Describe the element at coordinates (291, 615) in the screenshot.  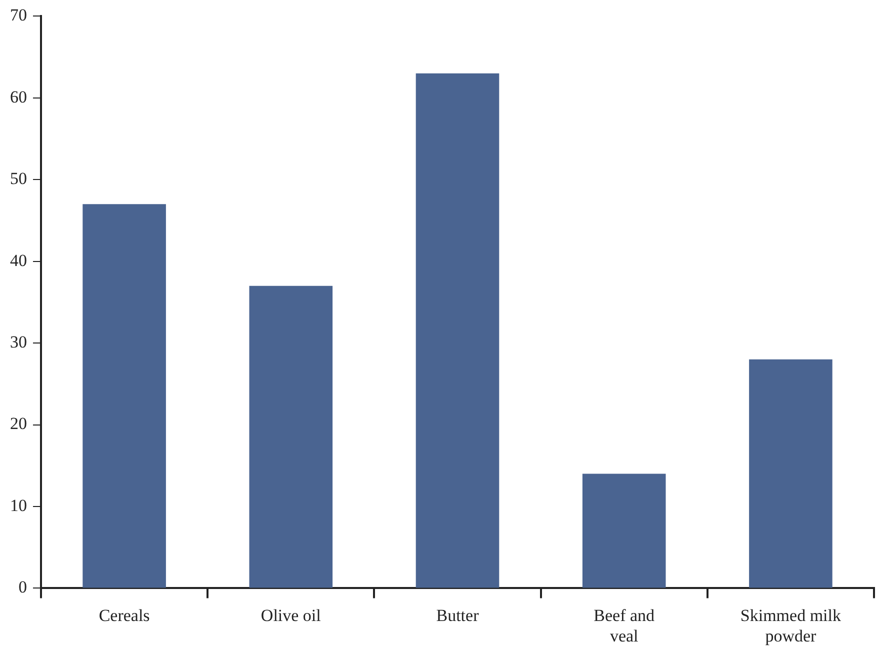
I see `x-tick-label: Olive oil` at that location.